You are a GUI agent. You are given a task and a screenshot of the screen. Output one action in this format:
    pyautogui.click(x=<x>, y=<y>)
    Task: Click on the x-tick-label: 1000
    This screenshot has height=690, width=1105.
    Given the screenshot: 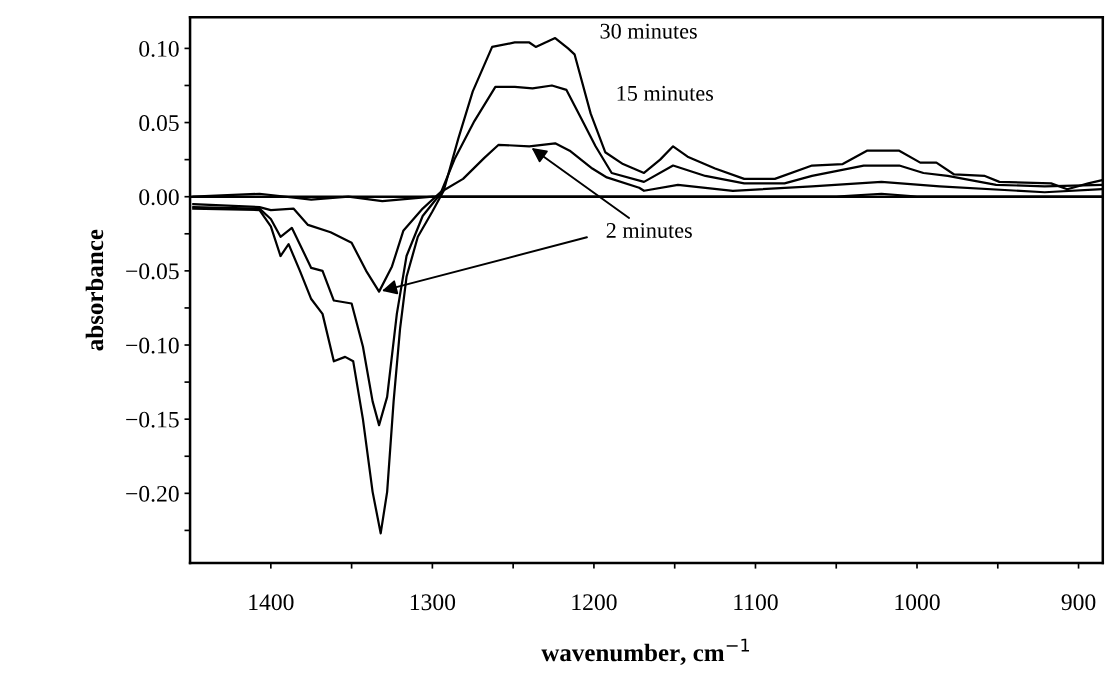 What is the action you would take?
    pyautogui.click(x=917, y=602)
    